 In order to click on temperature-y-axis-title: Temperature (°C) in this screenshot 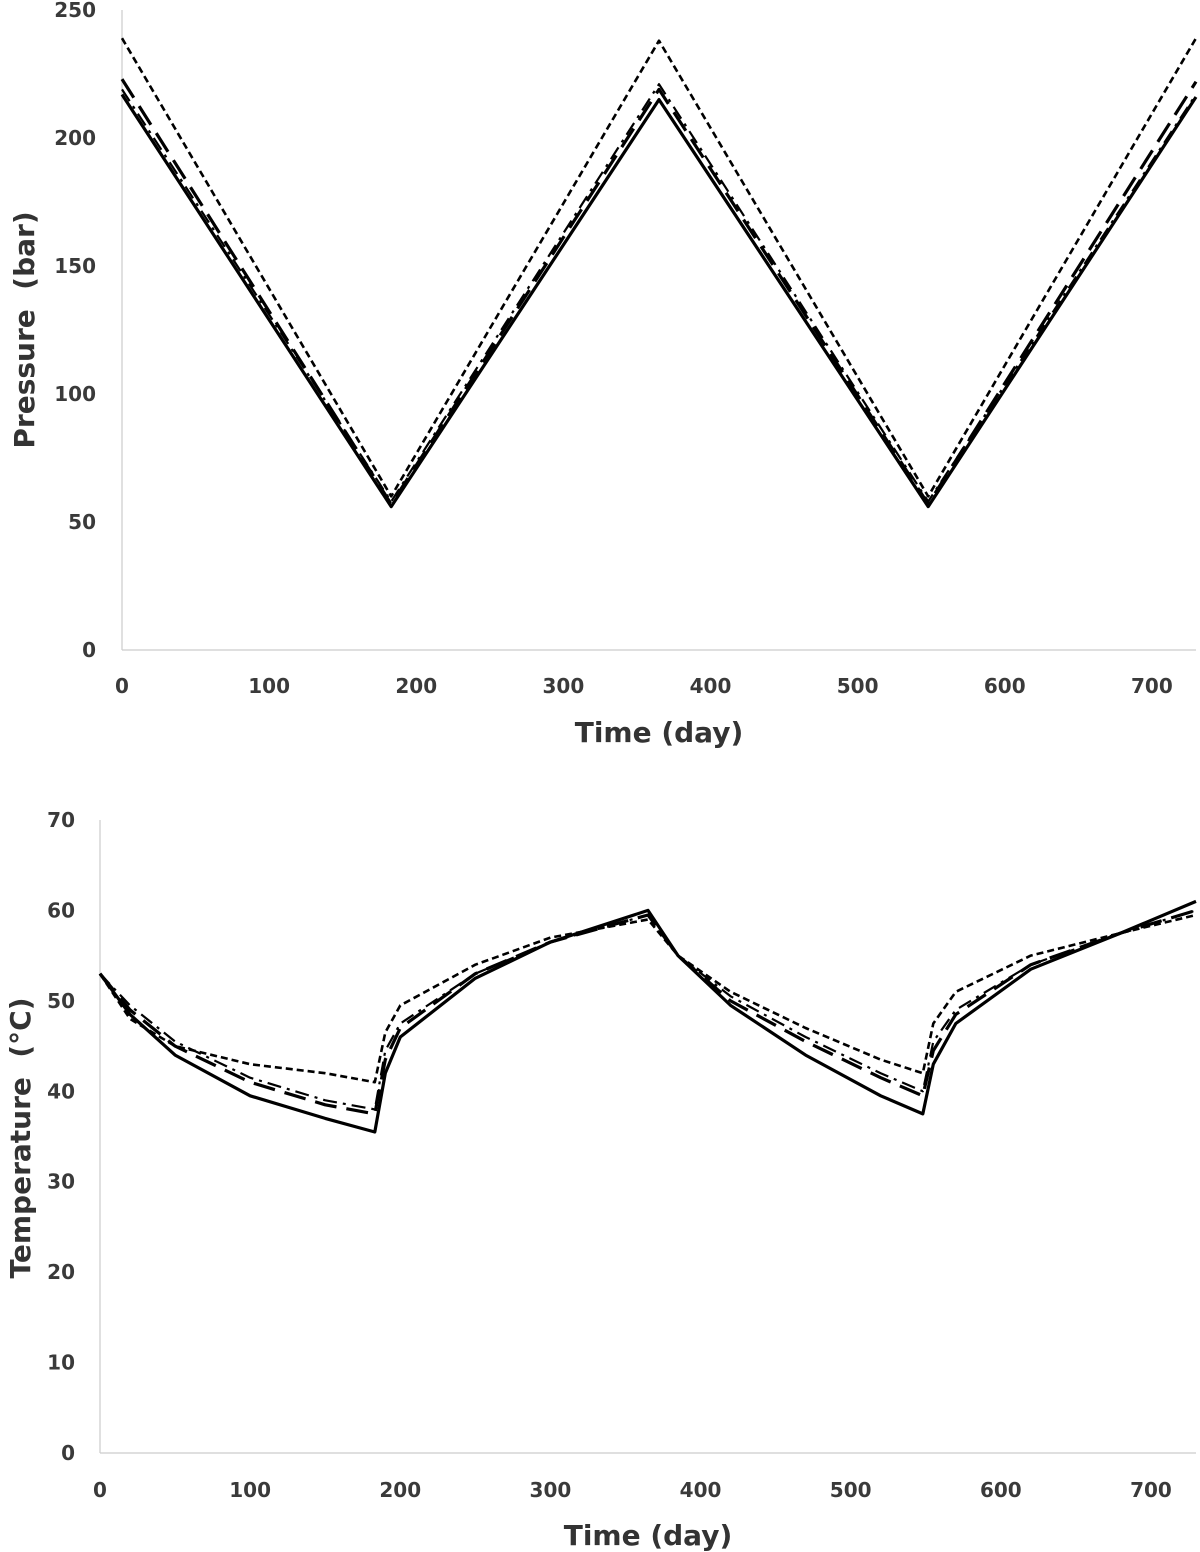, I will do `click(20, 1137)`.